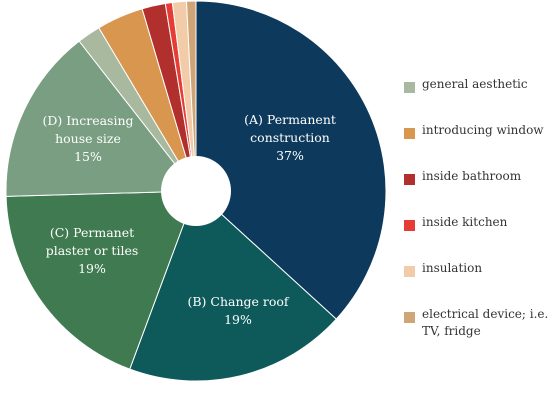  Describe the element at coordinates (485, 322) in the screenshot. I see `legend-label: electrical device; i.e. TV, fridge` at that location.